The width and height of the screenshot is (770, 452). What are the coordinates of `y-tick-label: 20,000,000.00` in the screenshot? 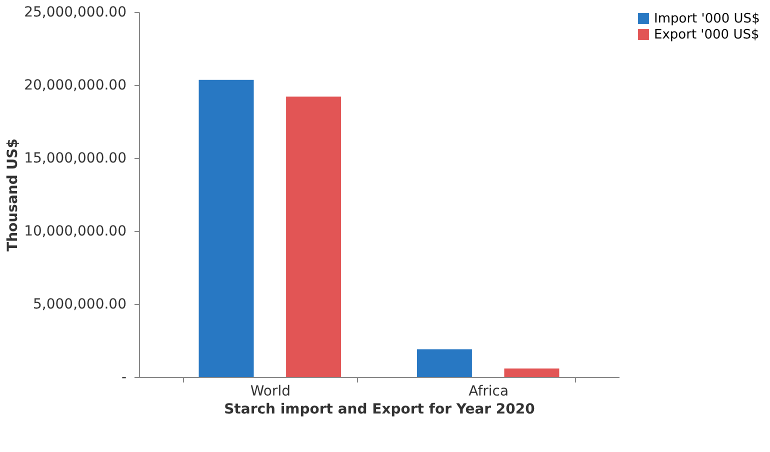 It's located at (75, 86).